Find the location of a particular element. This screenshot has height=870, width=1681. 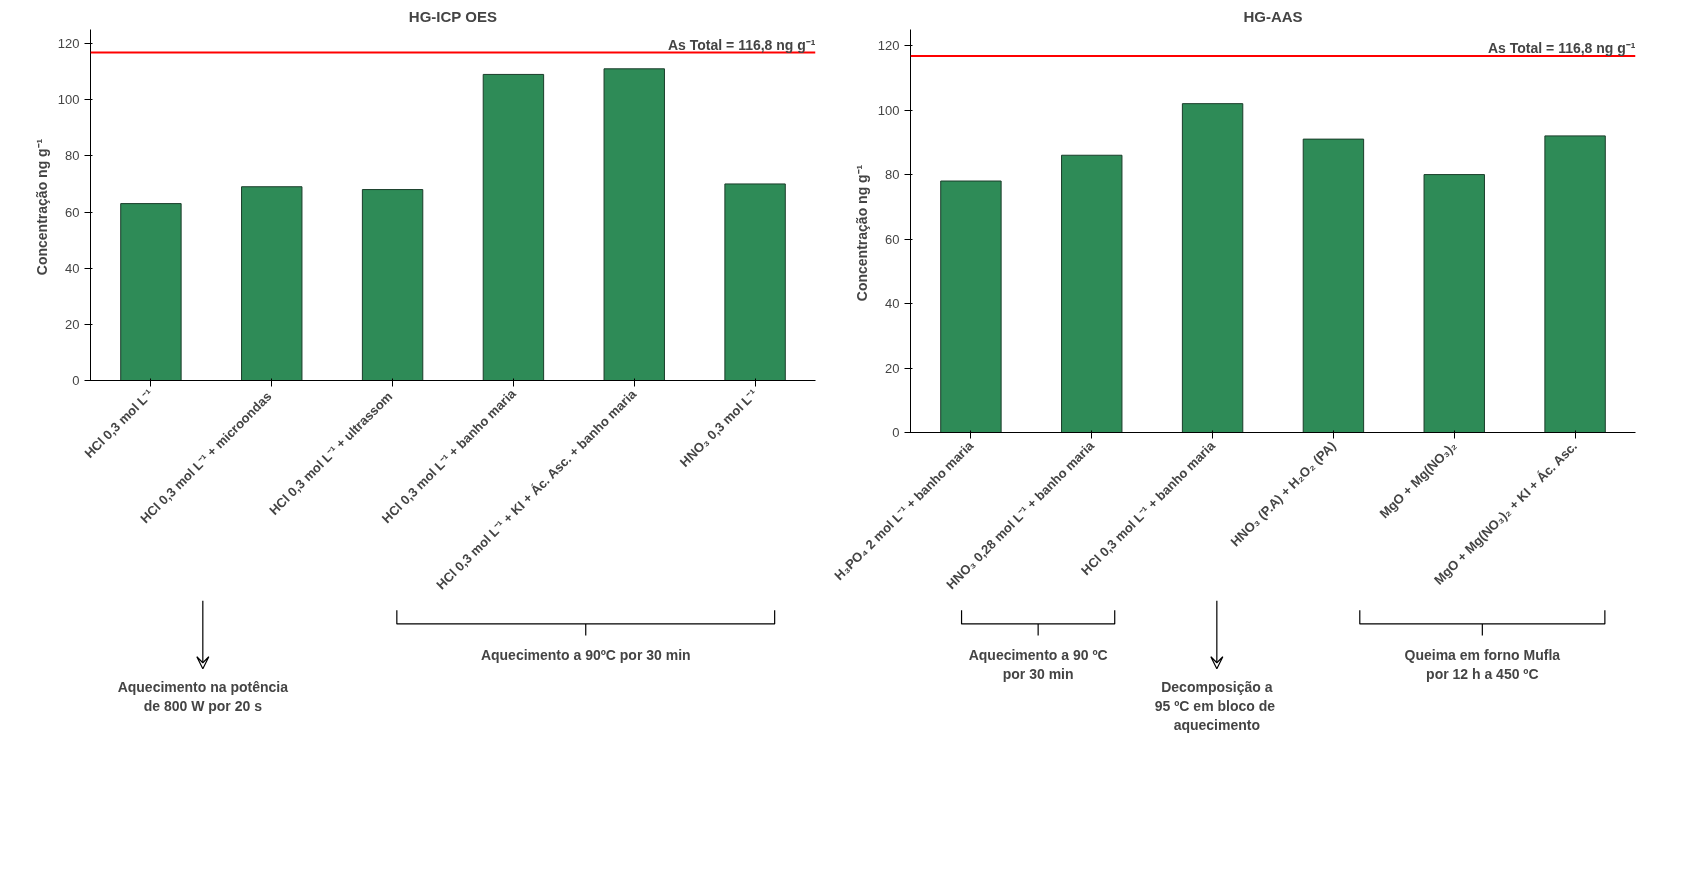

text: Queima em forno Mufla por 12 h a 450 ºC is located at coordinates (1482, 665).